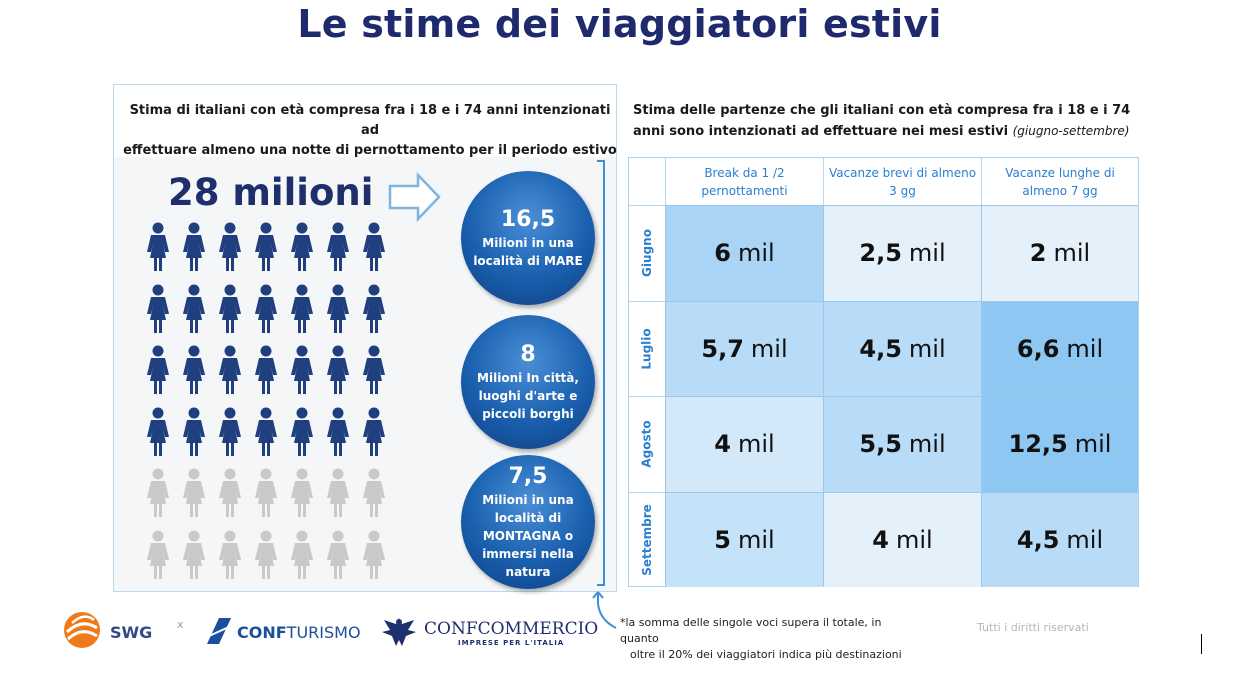 The width and height of the screenshot is (1239, 691). I want to click on swg-logo-icon, so click(82, 632).